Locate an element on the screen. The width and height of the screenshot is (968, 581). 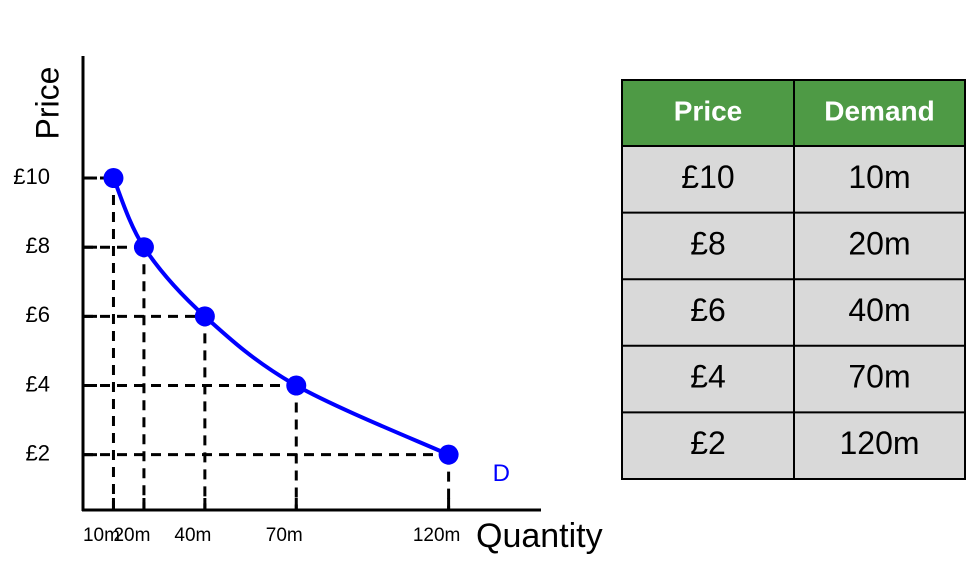
y-tick-label: £4 is located at coordinates (38, 383).